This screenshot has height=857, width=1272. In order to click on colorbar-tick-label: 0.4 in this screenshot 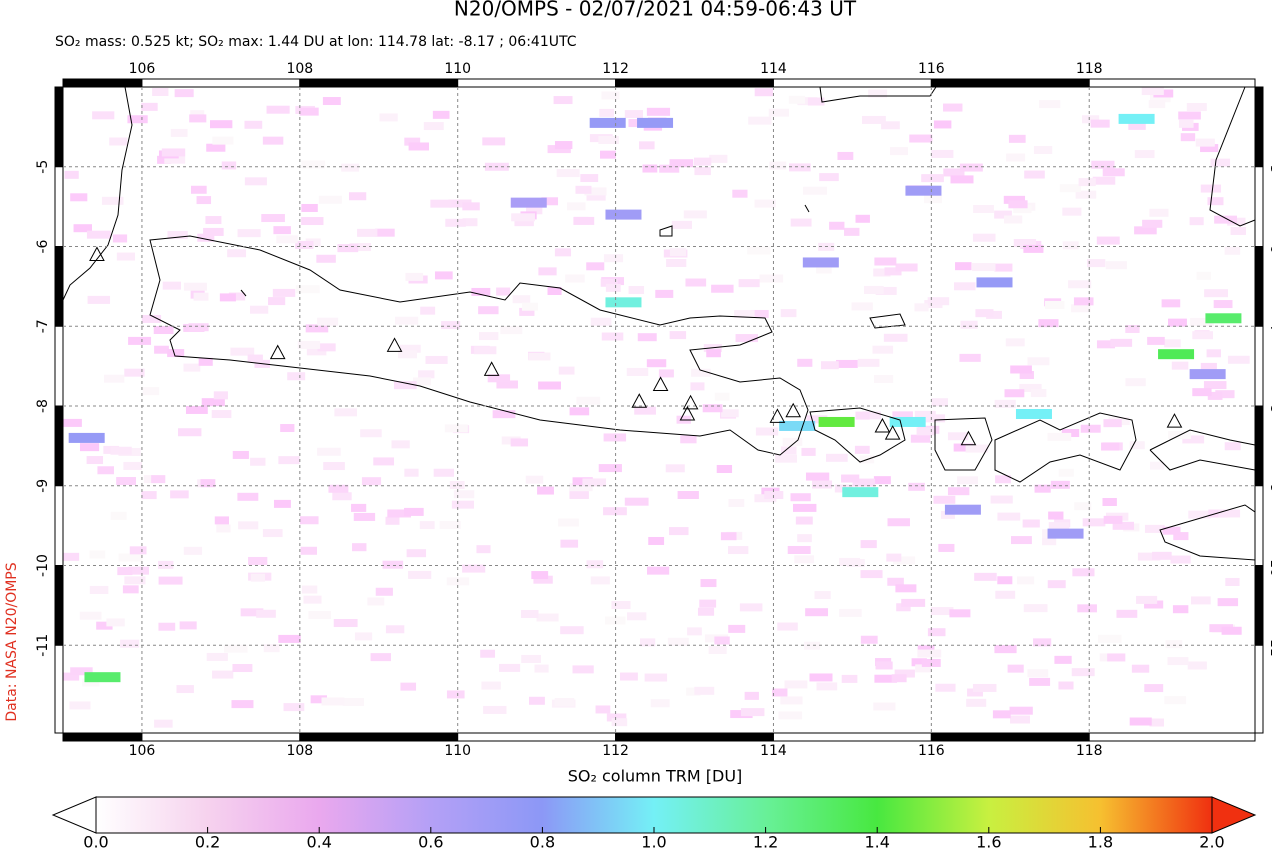, I will do `click(318, 842)`.